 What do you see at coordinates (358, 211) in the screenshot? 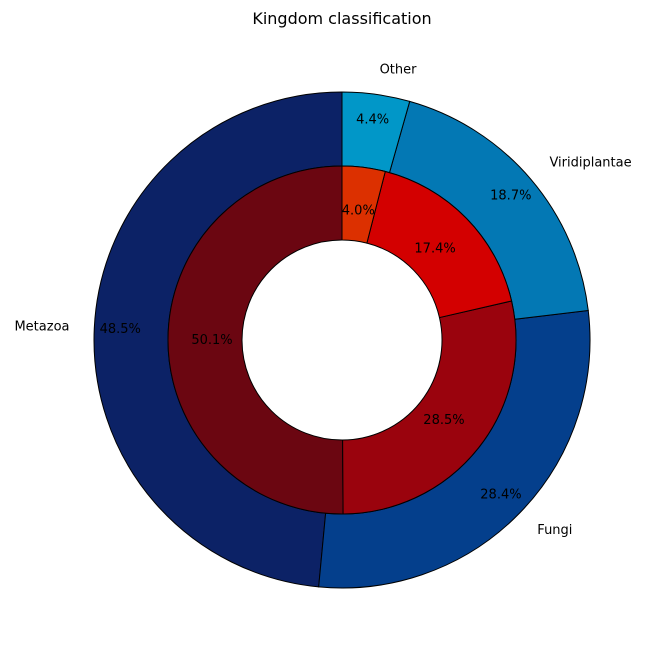
I see `inner-percent-label-other: 4.0%` at bounding box center [358, 211].